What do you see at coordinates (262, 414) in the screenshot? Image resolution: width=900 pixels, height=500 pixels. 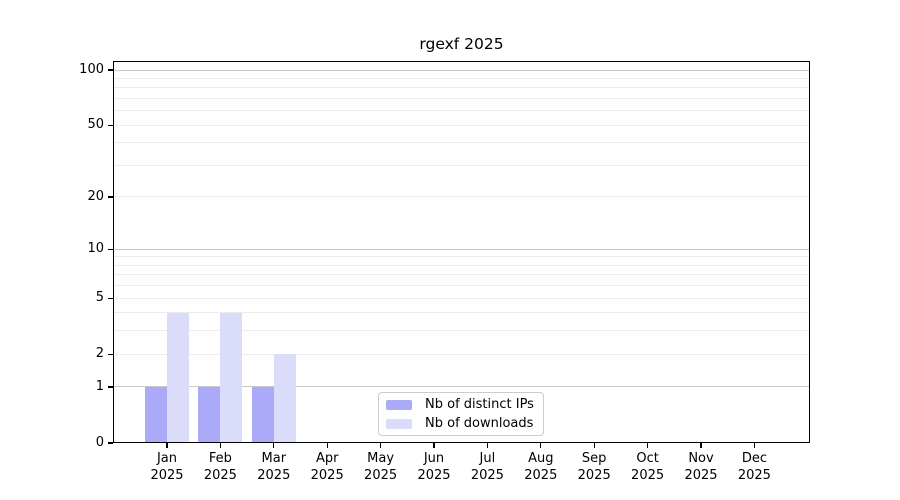 I see `bar-distinct-ips-mar` at bounding box center [262, 414].